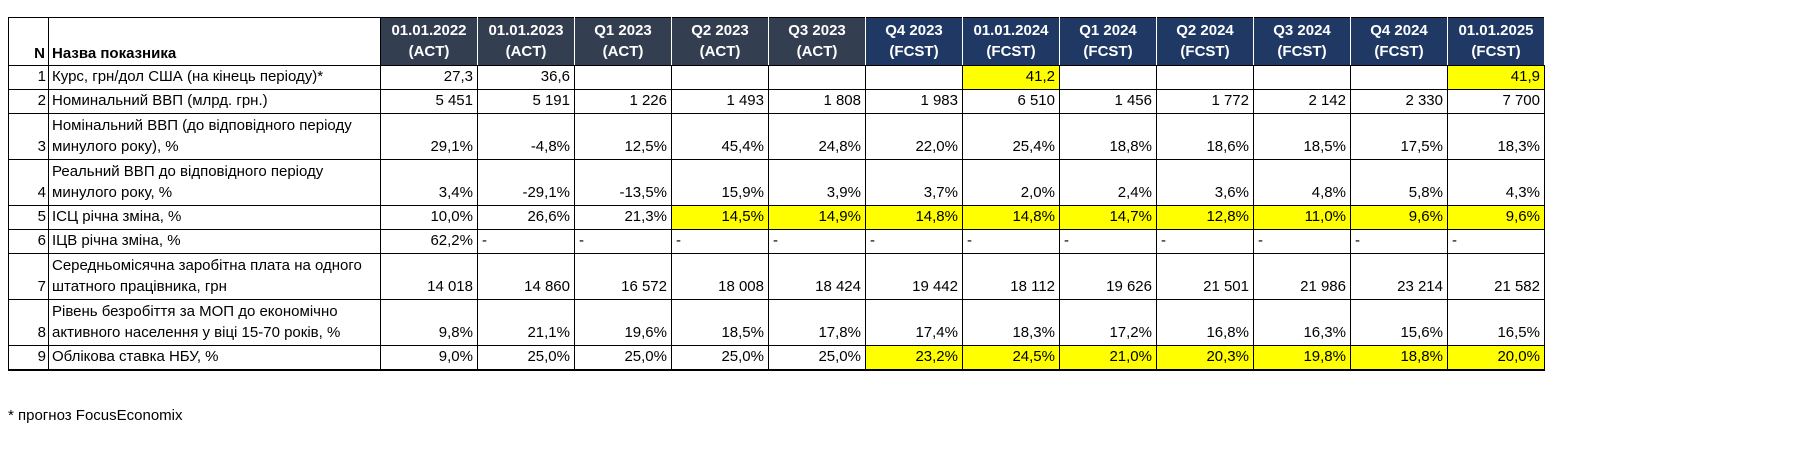 Image resolution: width=1817 pixels, height=449 pixels. What do you see at coordinates (1011, 41) in the screenshot?
I see `column-header-01-01-2024: 01.01.2024 (FCST)` at bounding box center [1011, 41].